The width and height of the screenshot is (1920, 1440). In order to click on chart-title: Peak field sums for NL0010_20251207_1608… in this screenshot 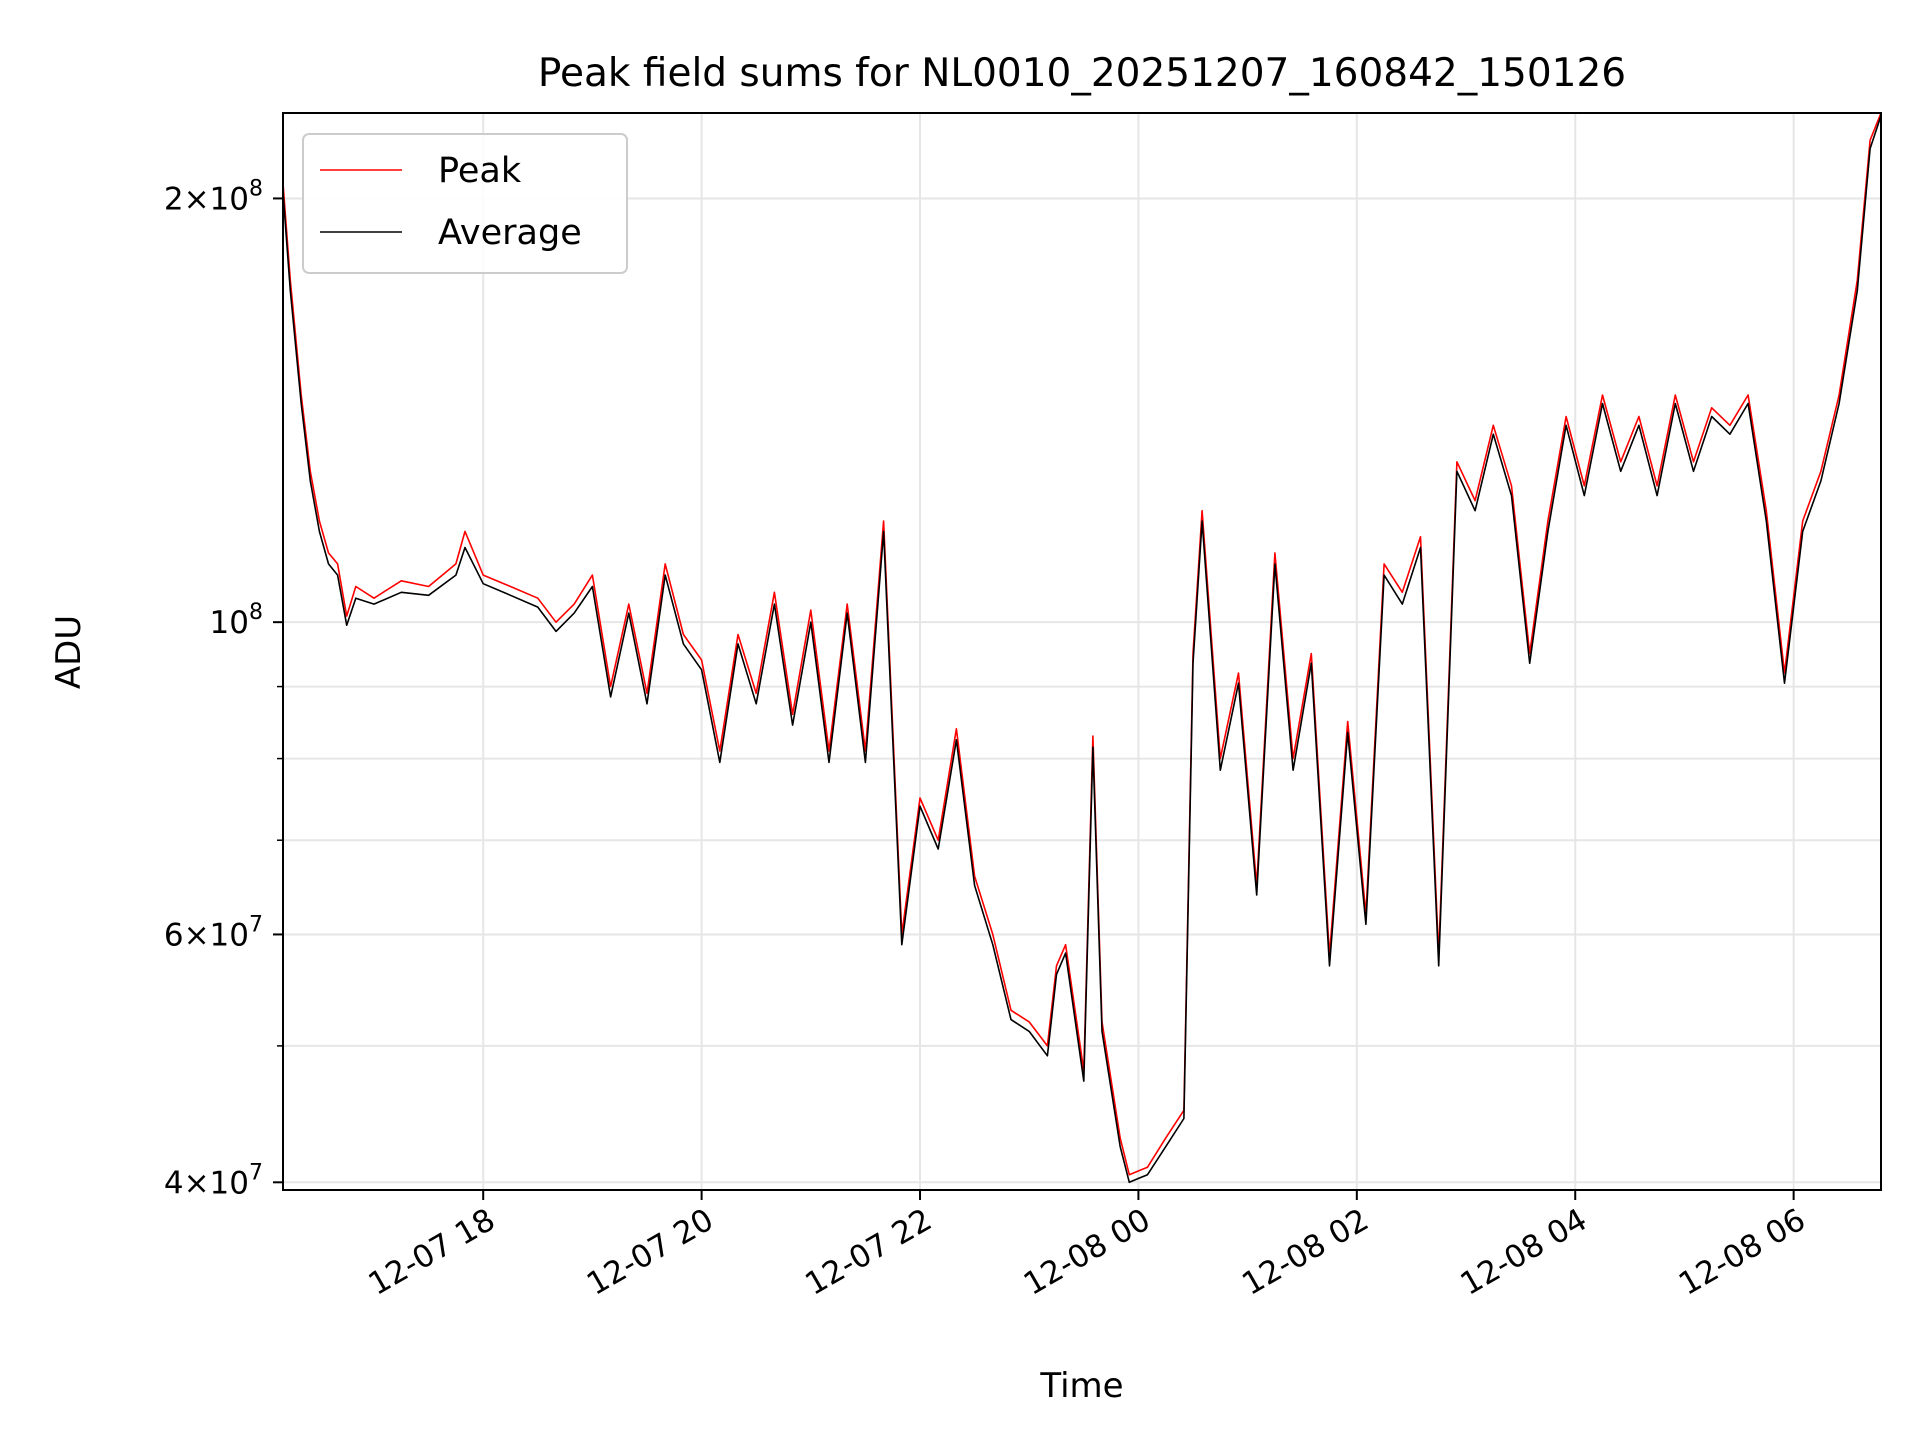, I will do `click(1082, 73)`.